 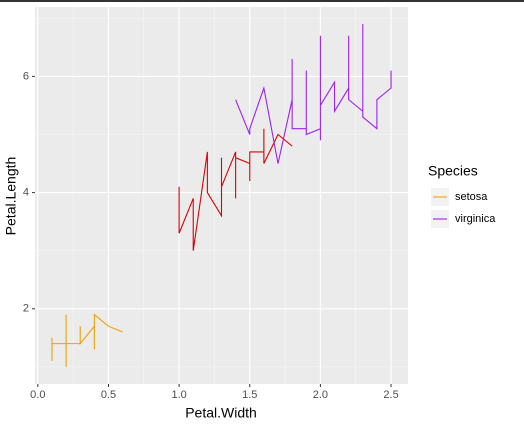 What do you see at coordinates (221, 413) in the screenshot?
I see `x-axis-title: Petal.Width` at bounding box center [221, 413].